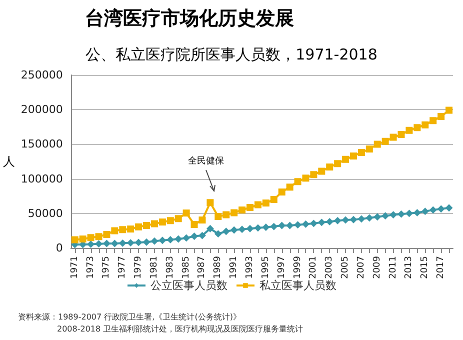 The width and height of the screenshot is (463, 340). I want to click on y-axis-title: 人, so click(9, 161).